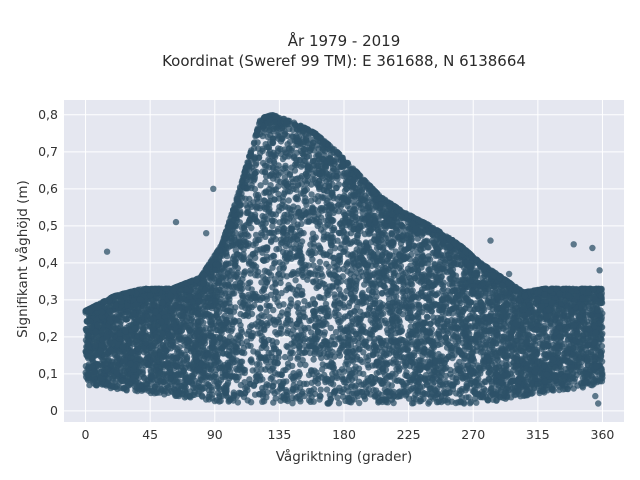 The height and width of the screenshot is (480, 640). What do you see at coordinates (344, 40) in the screenshot?
I see `chart-title-line1: År 1979 - 2019` at bounding box center [344, 40].